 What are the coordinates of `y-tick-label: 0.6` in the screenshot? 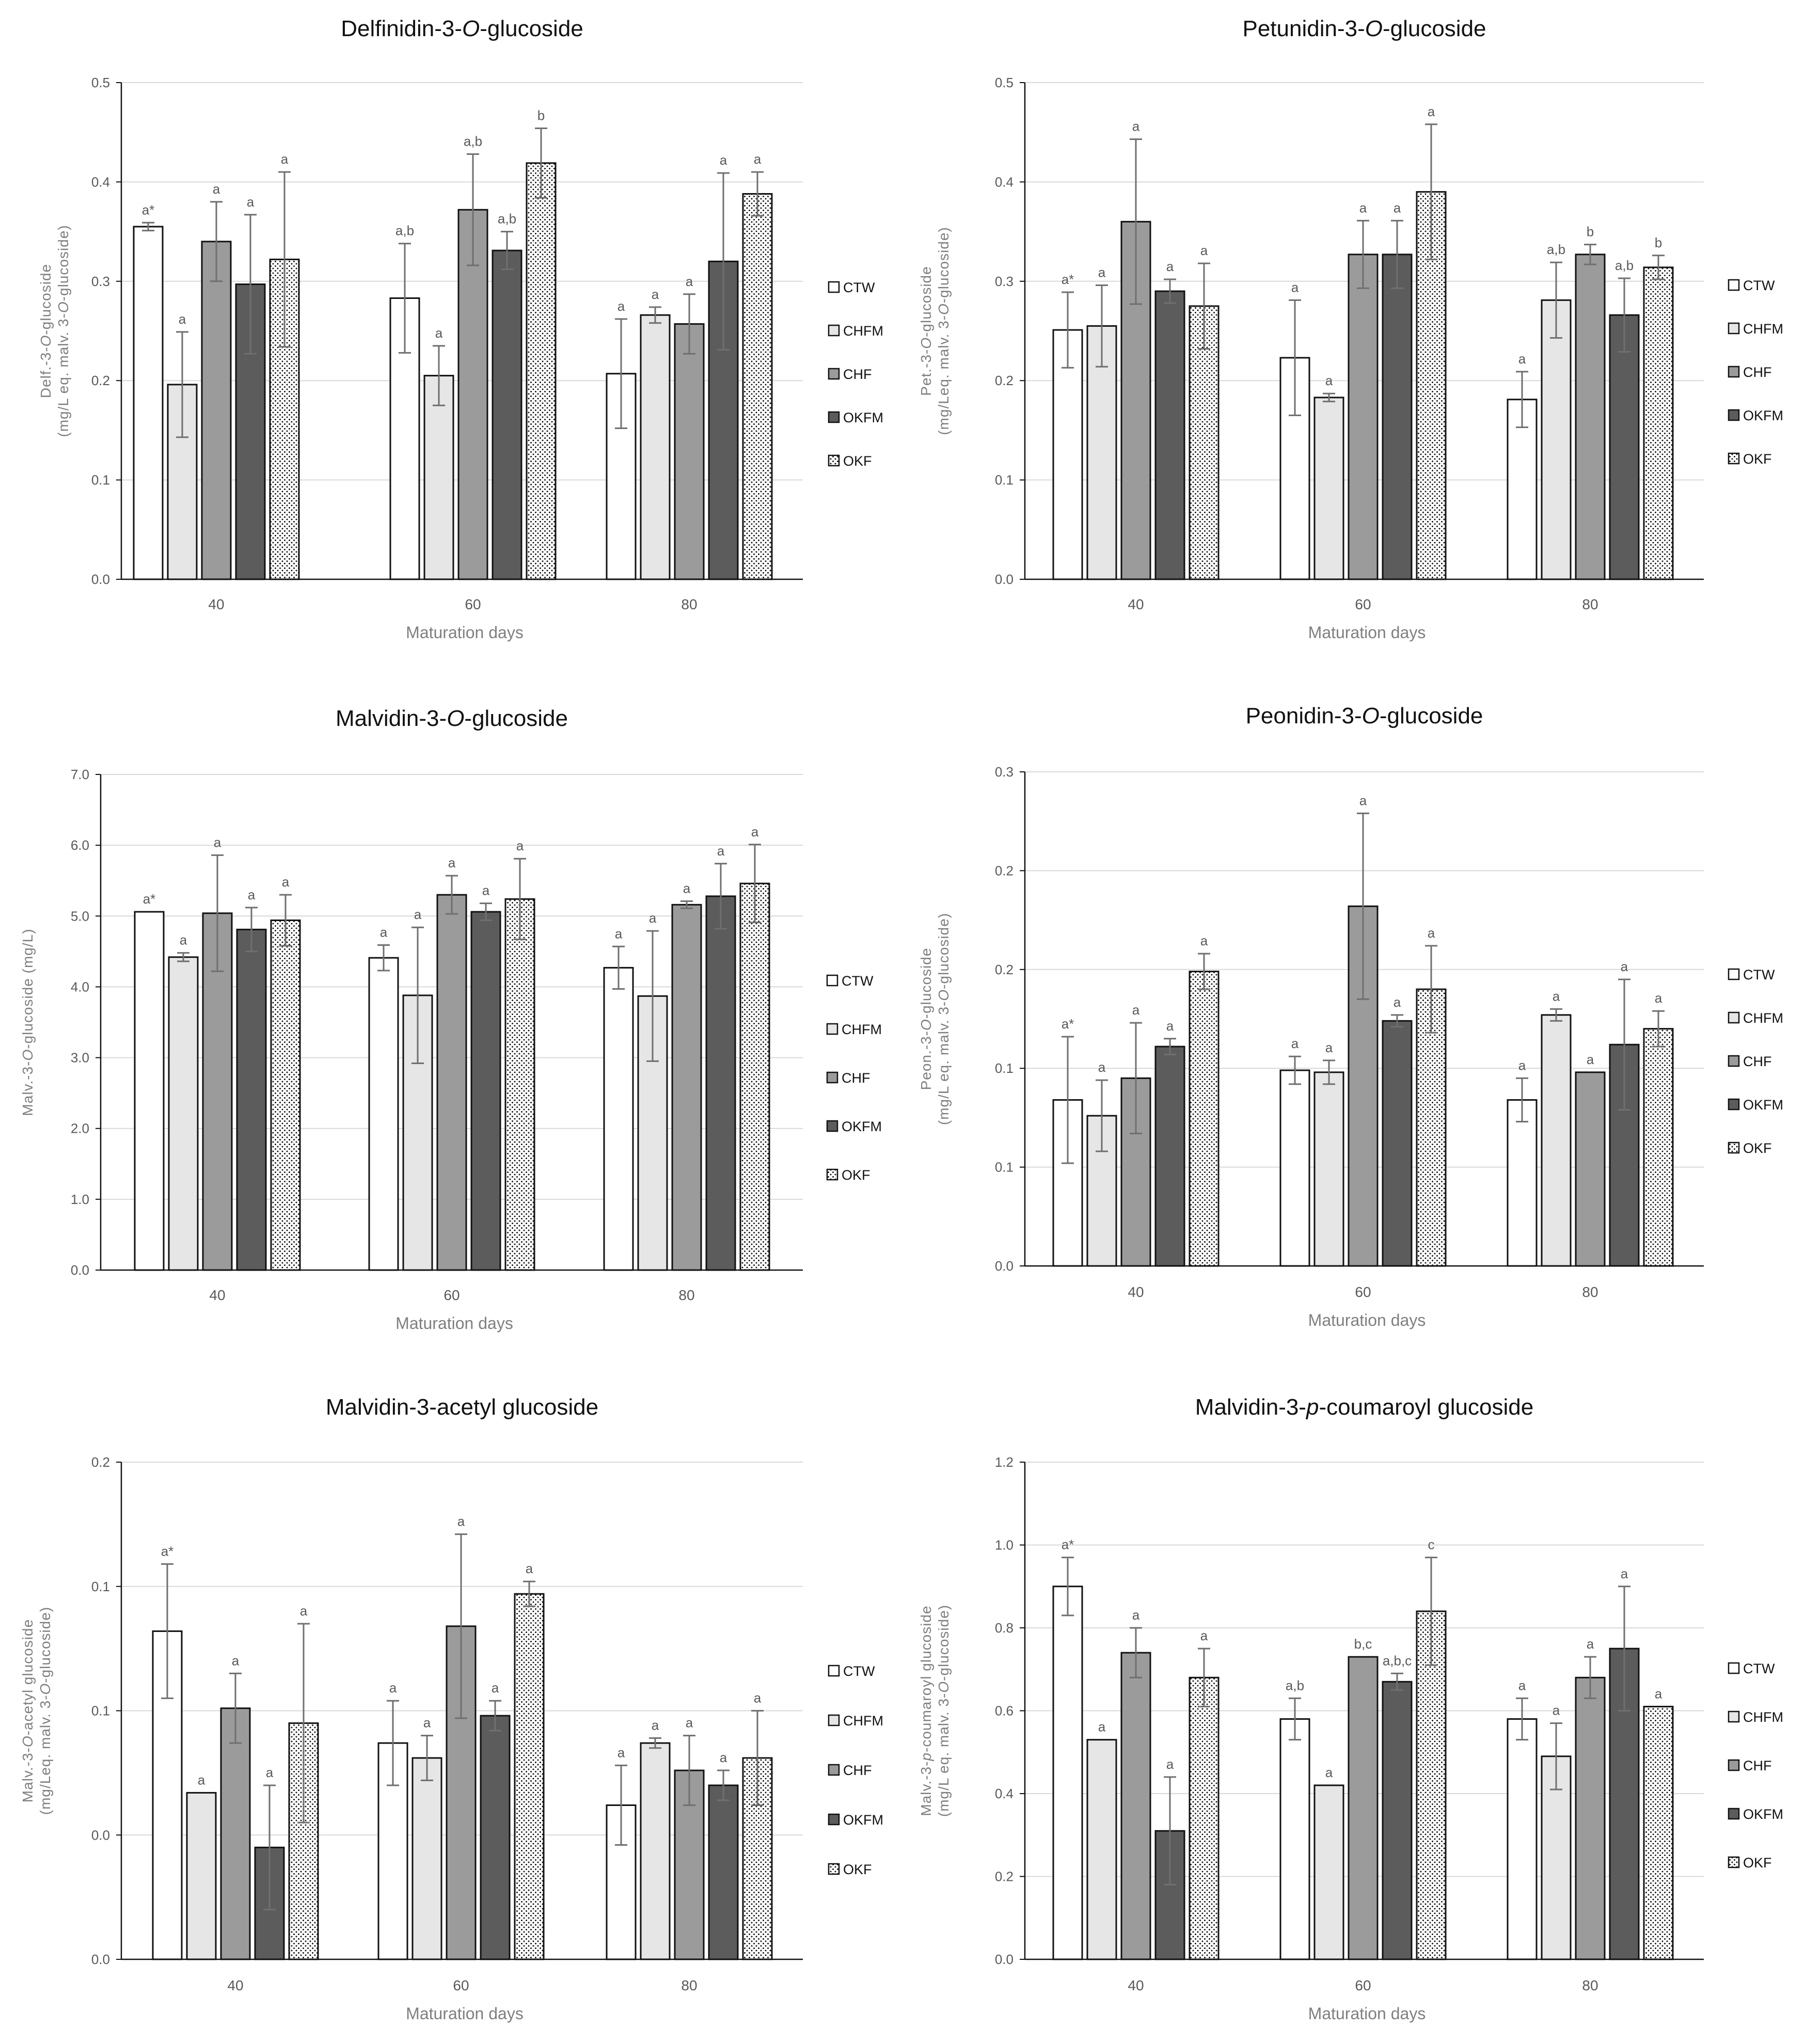 It's located at (1004, 1711).